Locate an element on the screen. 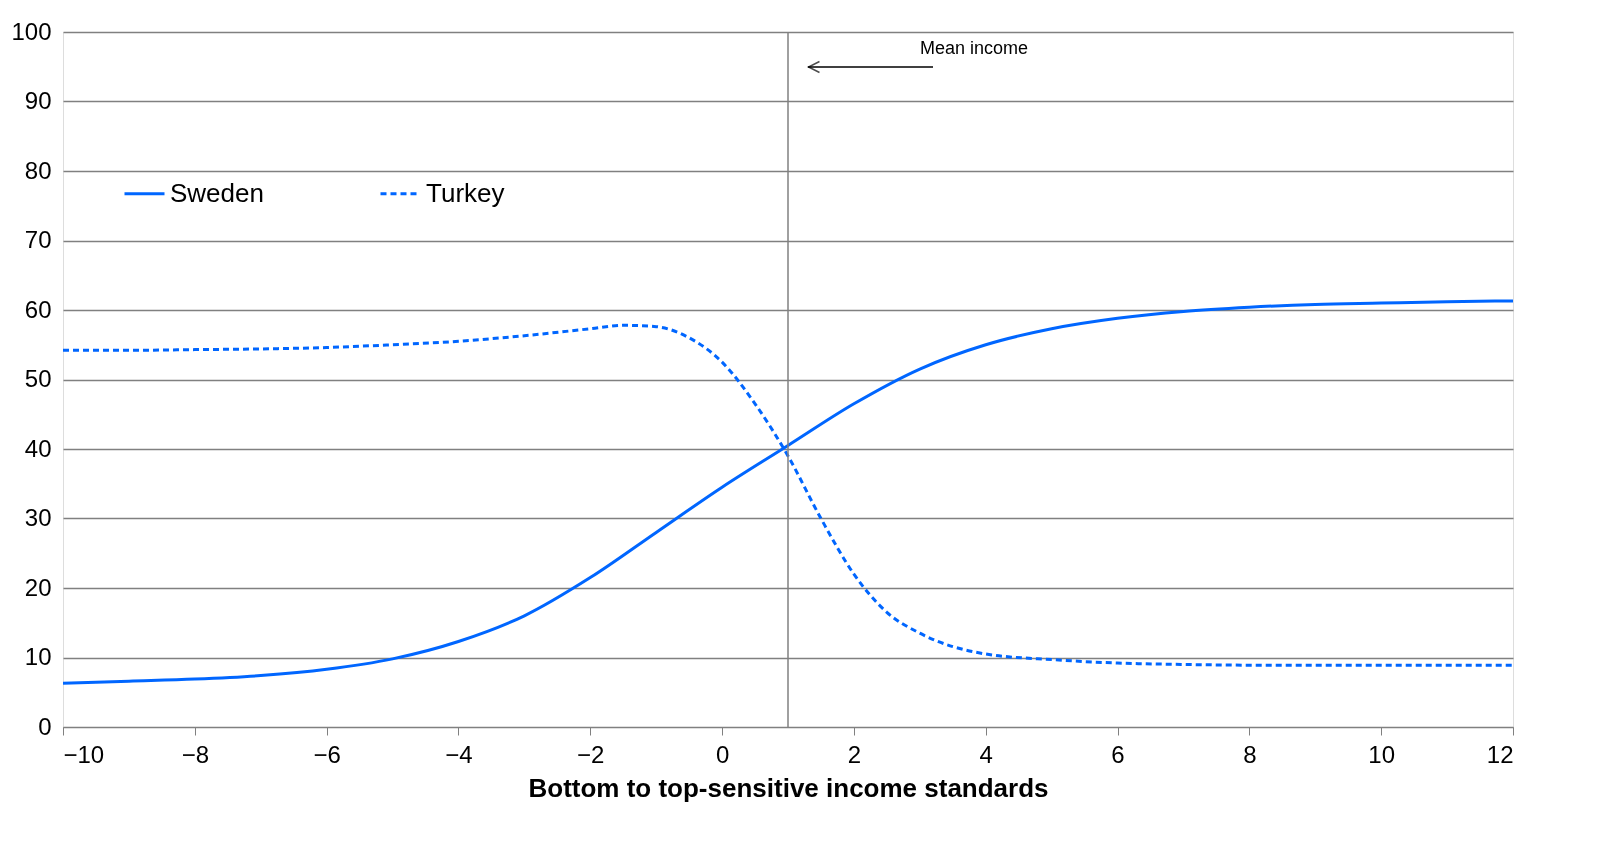 The height and width of the screenshot is (842, 1624). y-tick-label: 100 is located at coordinates (31, 31).